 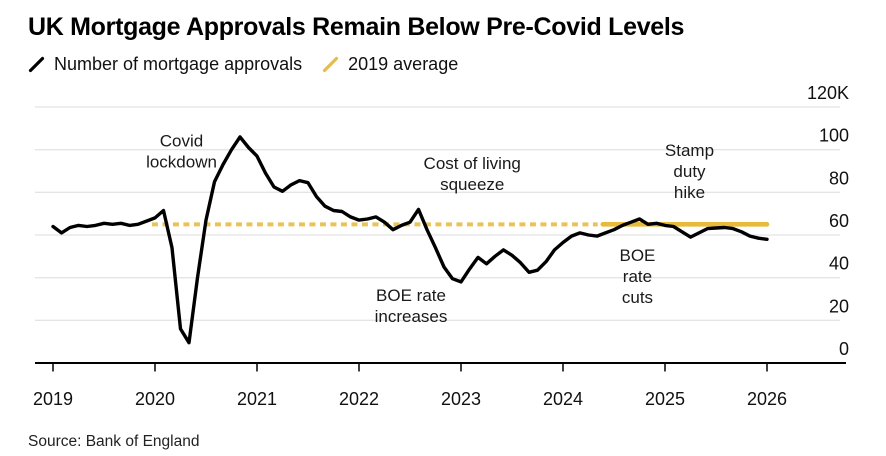 What do you see at coordinates (839, 178) in the screenshot?
I see `y-tick-label: 80` at bounding box center [839, 178].